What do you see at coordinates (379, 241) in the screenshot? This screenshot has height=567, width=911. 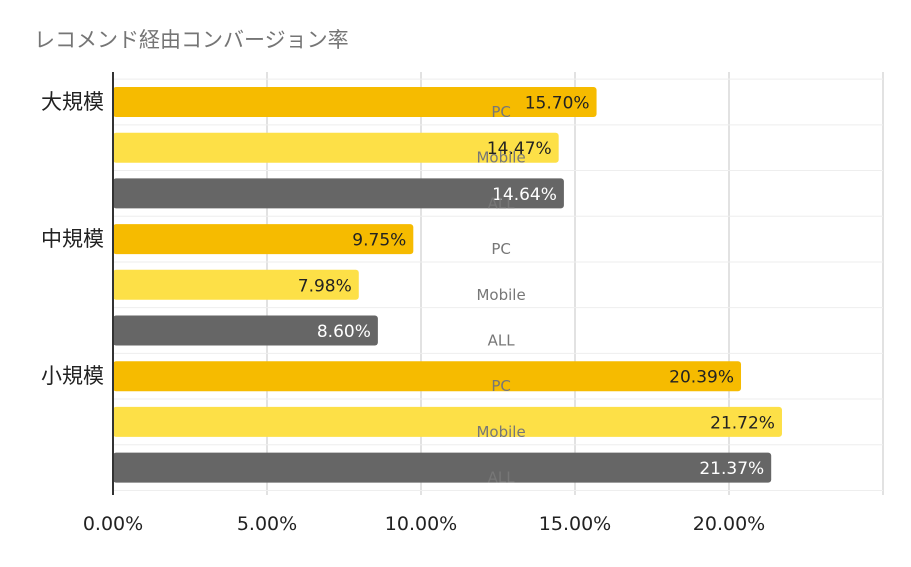 I see `bar-value-label: 9.75%` at bounding box center [379, 241].